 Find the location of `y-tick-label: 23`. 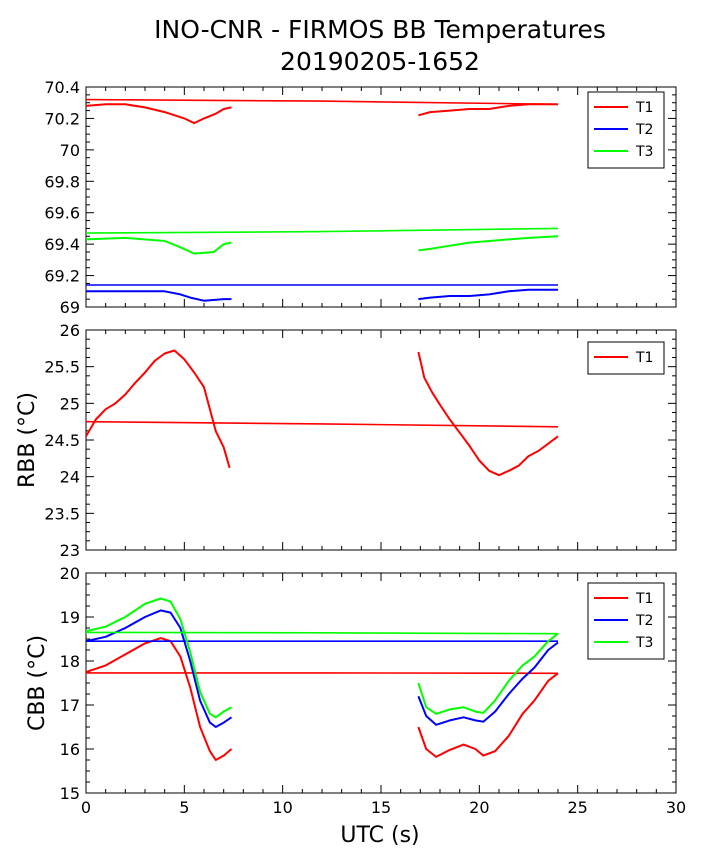

y-tick-label: 23 is located at coordinates (70, 550).